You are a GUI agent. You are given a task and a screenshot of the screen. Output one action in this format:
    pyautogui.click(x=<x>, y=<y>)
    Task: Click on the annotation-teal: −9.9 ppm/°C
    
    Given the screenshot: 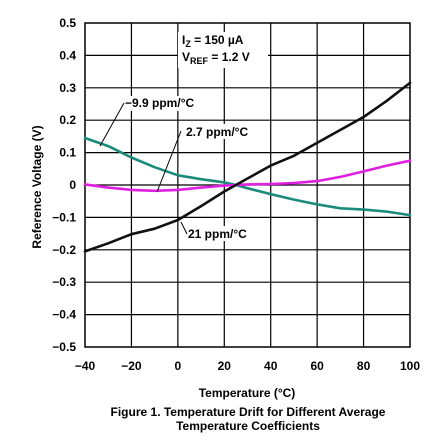 What is the action you would take?
    pyautogui.click(x=159, y=103)
    